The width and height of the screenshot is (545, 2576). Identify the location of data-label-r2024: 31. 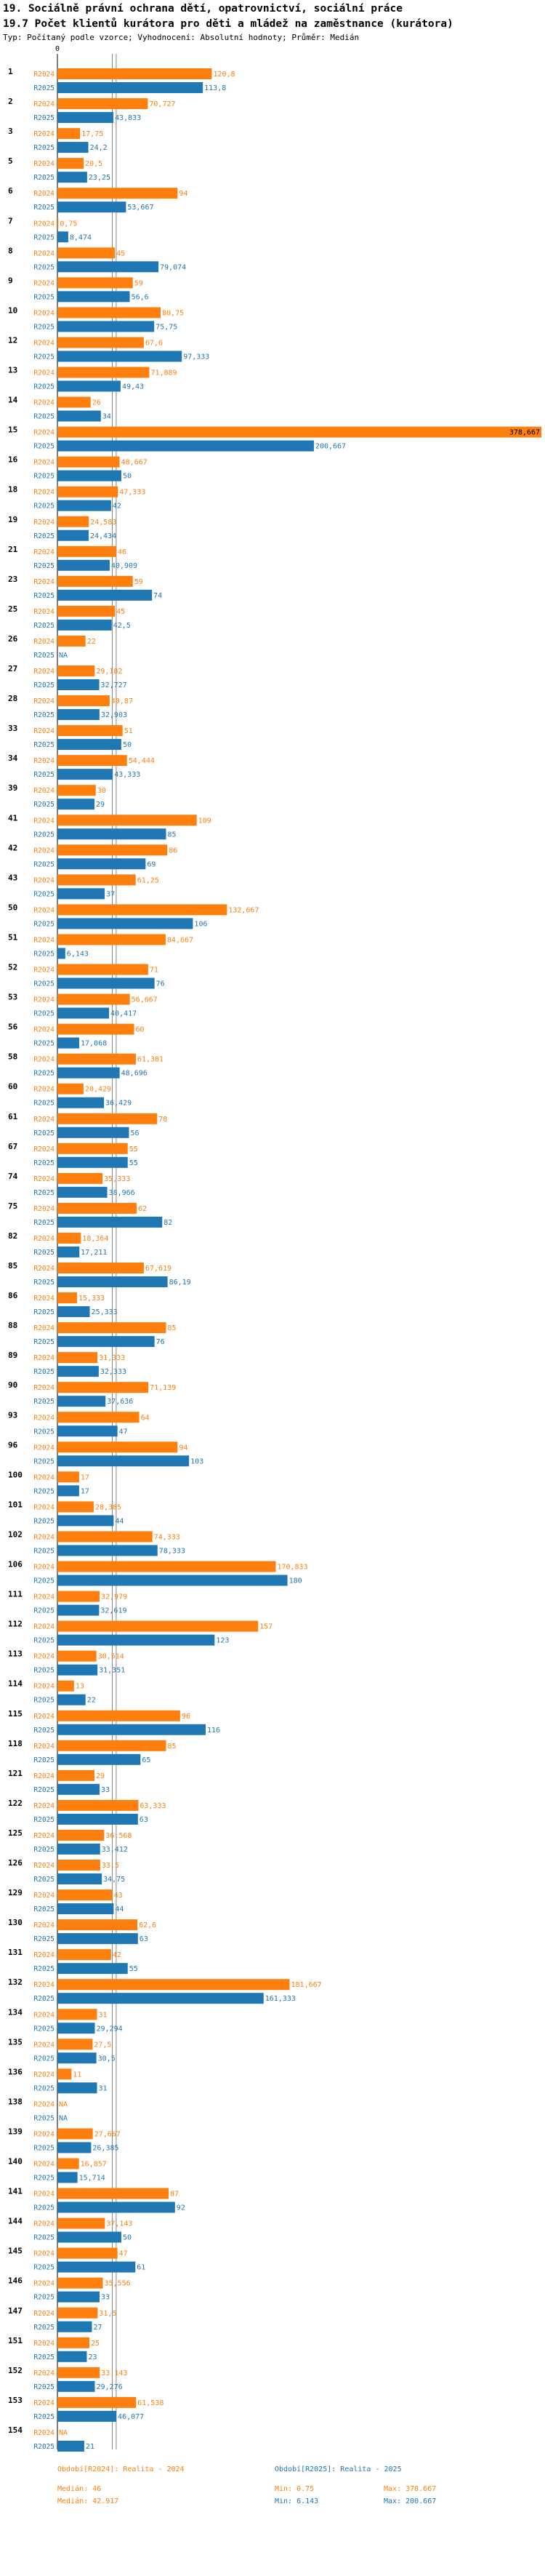
(103, 2015).